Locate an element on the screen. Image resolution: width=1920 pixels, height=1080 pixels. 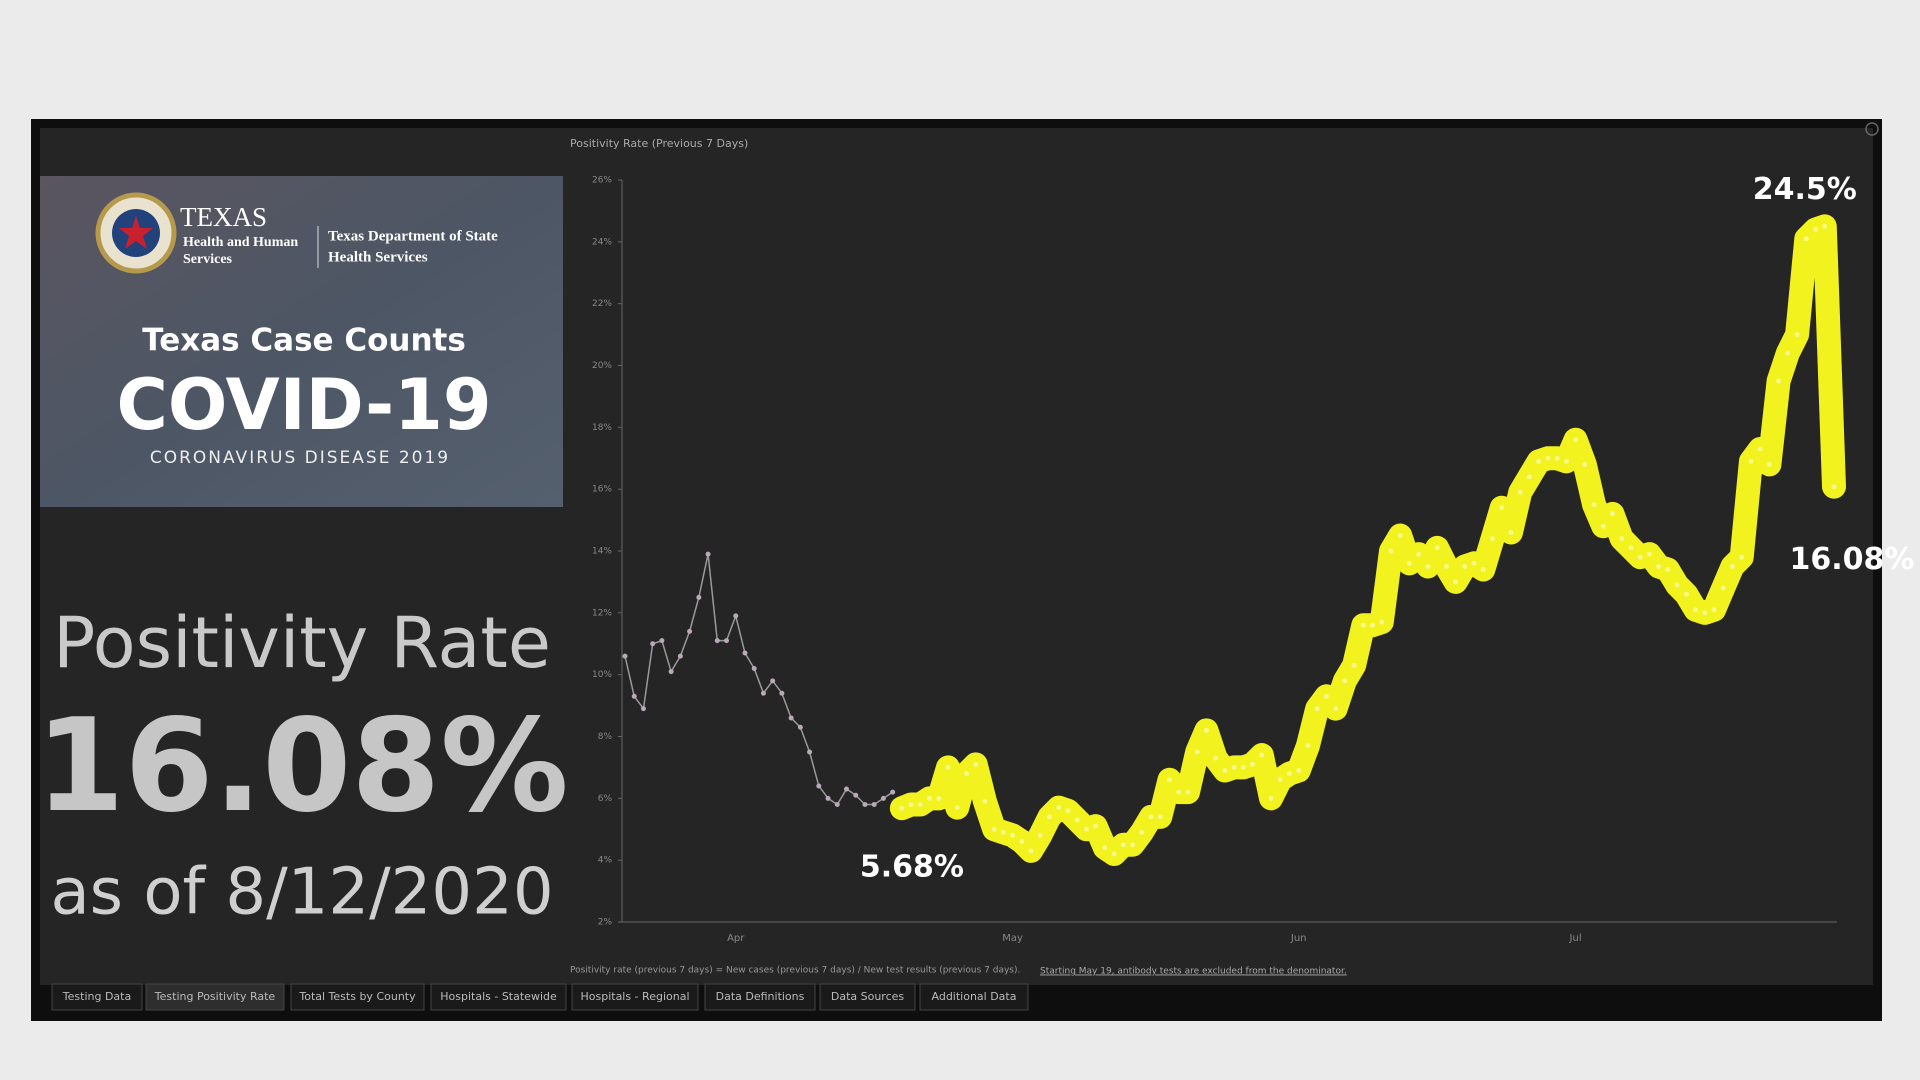
x-tick-label: Apr is located at coordinates (736, 938).